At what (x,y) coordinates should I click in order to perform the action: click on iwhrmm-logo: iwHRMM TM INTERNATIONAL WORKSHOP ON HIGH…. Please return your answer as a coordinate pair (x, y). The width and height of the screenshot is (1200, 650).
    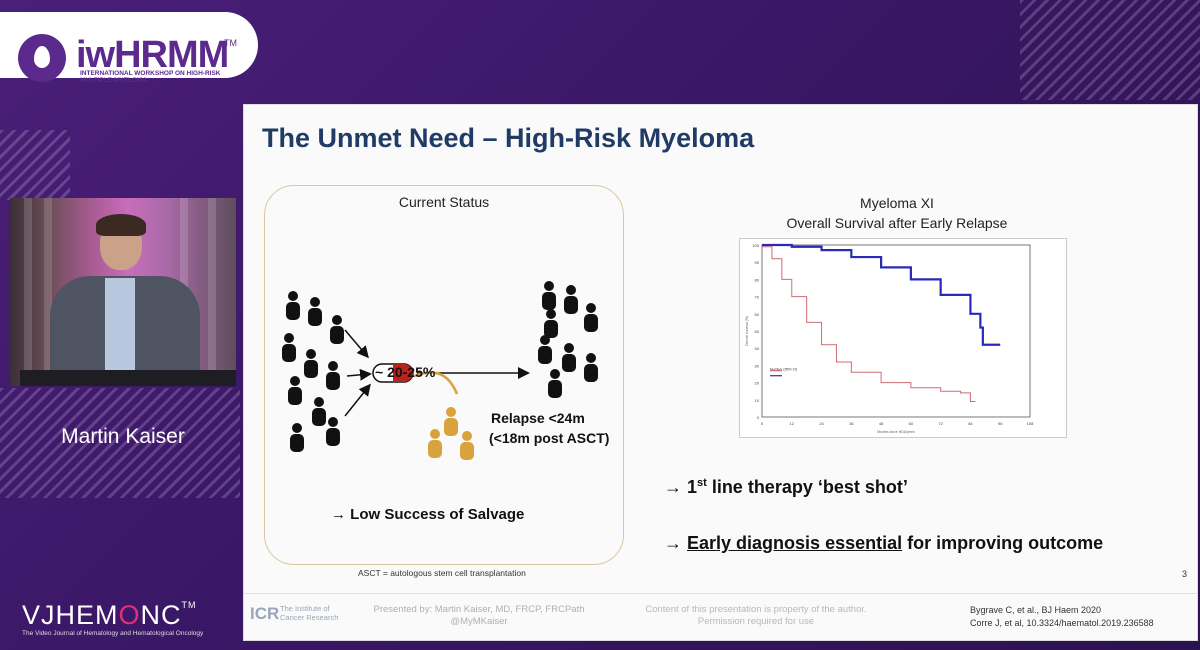
    Looking at the image, I should click on (129, 48).